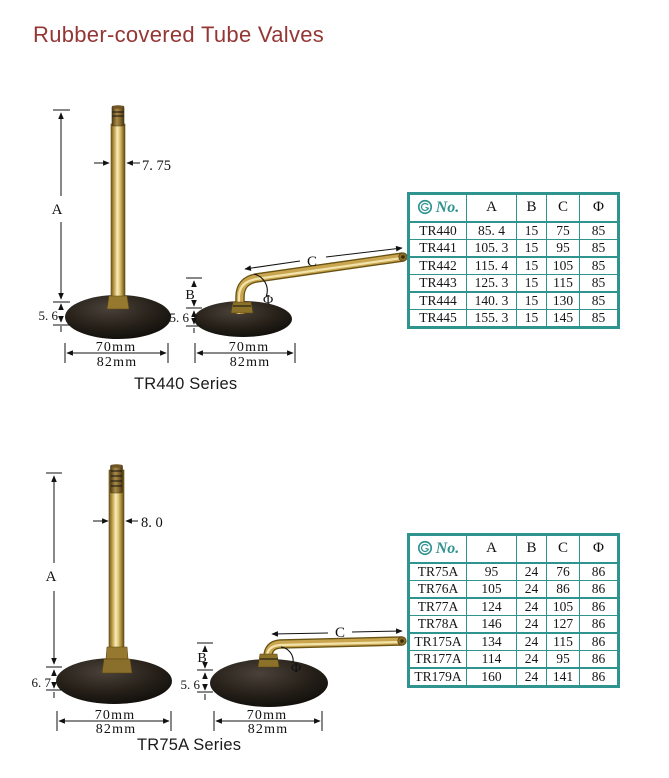 Image resolution: width=669 pixels, height=778 pixels. I want to click on cell-a: 85. 4, so click(491, 230).